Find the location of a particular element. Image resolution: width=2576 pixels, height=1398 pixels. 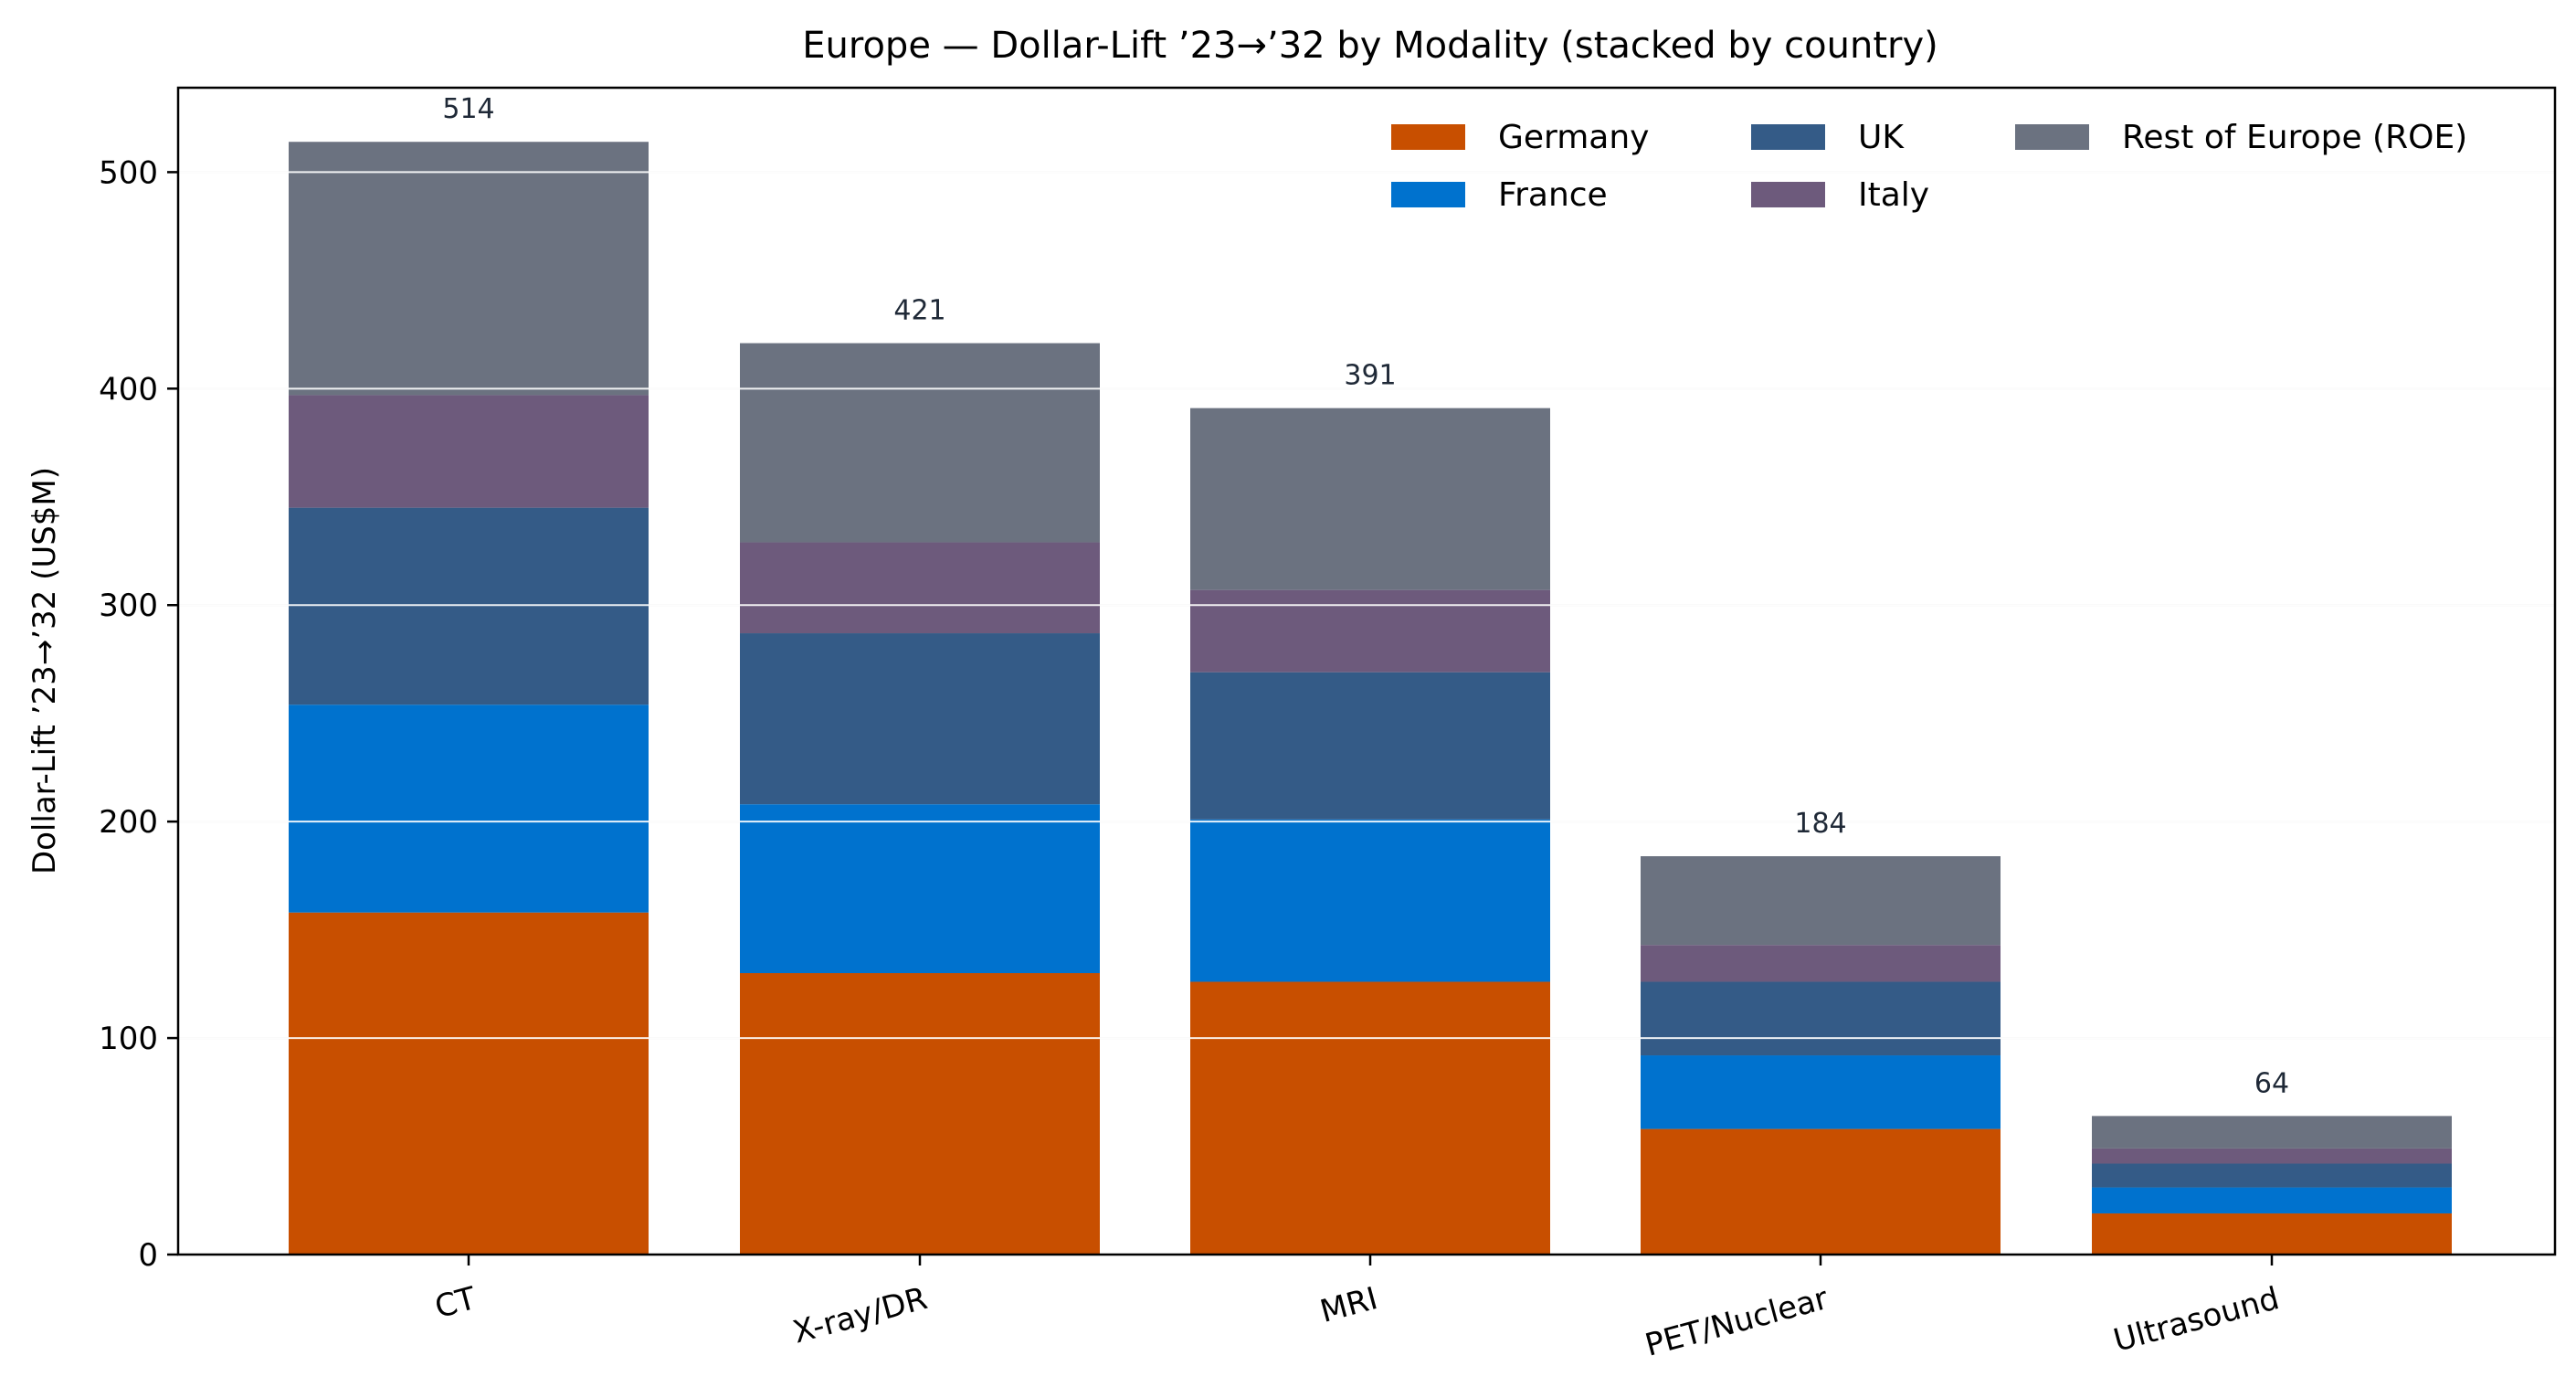

x-tick-label: Ultrasound is located at coordinates (2197, 1320).